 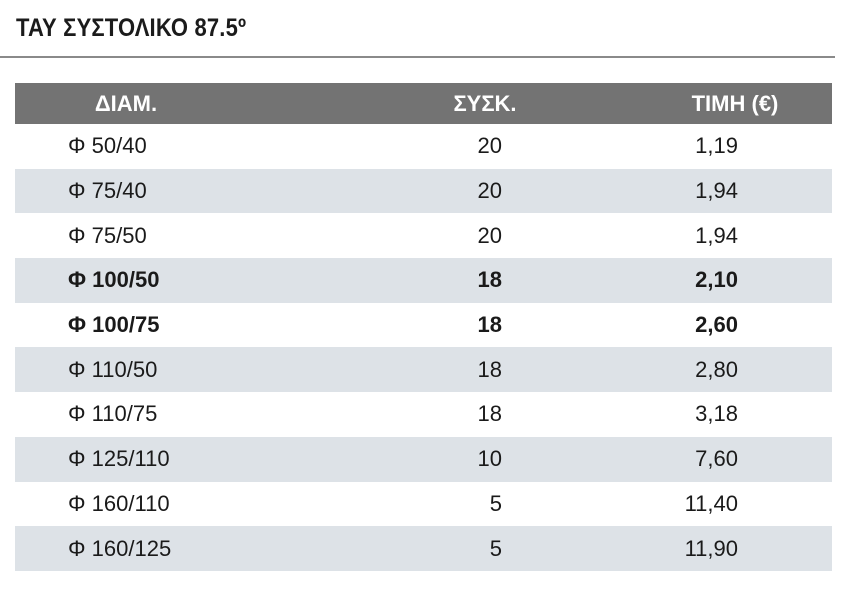 What do you see at coordinates (119, 503) in the screenshot?
I see `cell-diameter: Φ 160/110` at bounding box center [119, 503].